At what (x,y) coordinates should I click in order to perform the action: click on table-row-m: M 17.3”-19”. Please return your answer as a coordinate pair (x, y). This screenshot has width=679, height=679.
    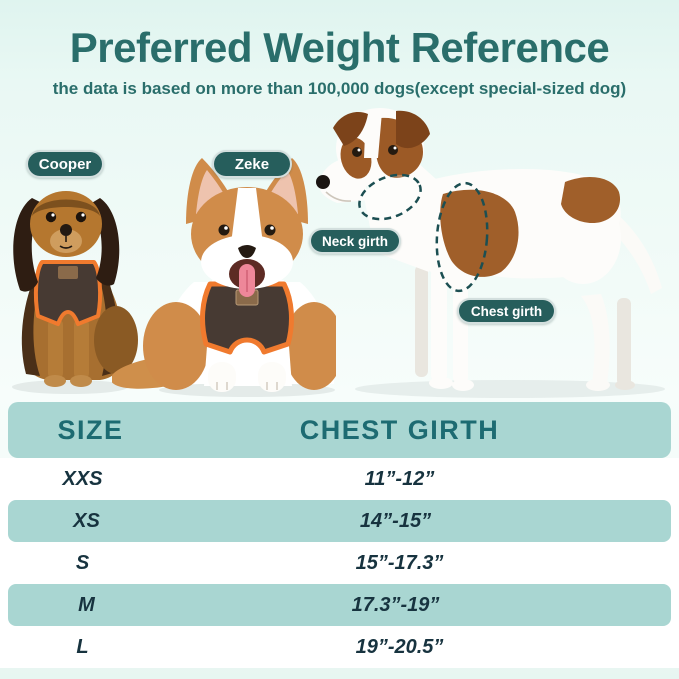
    Looking at the image, I should click on (339, 605).